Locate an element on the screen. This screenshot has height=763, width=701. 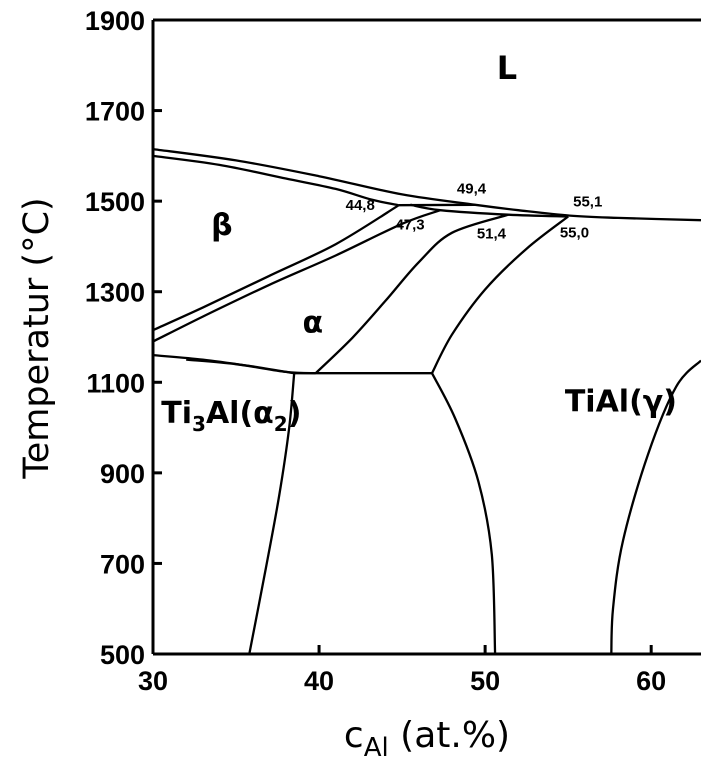
ti3al-end: ) is located at coordinates (295, 413).